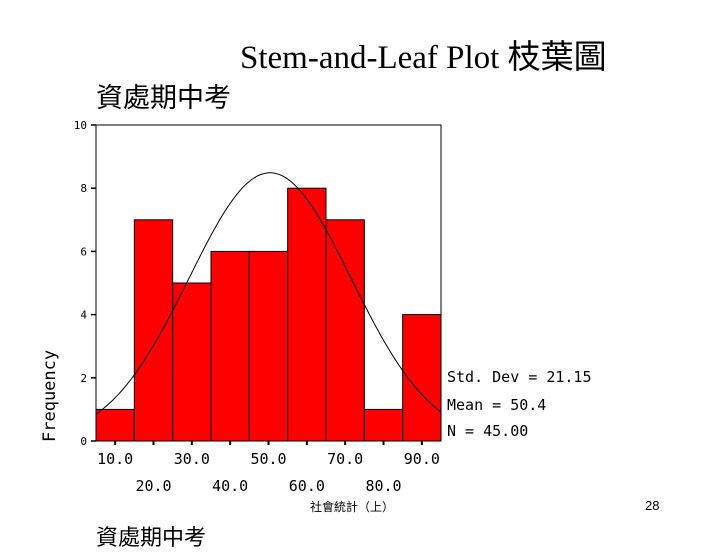  Describe the element at coordinates (307, 314) in the screenshot. I see `bar-60.0` at that location.